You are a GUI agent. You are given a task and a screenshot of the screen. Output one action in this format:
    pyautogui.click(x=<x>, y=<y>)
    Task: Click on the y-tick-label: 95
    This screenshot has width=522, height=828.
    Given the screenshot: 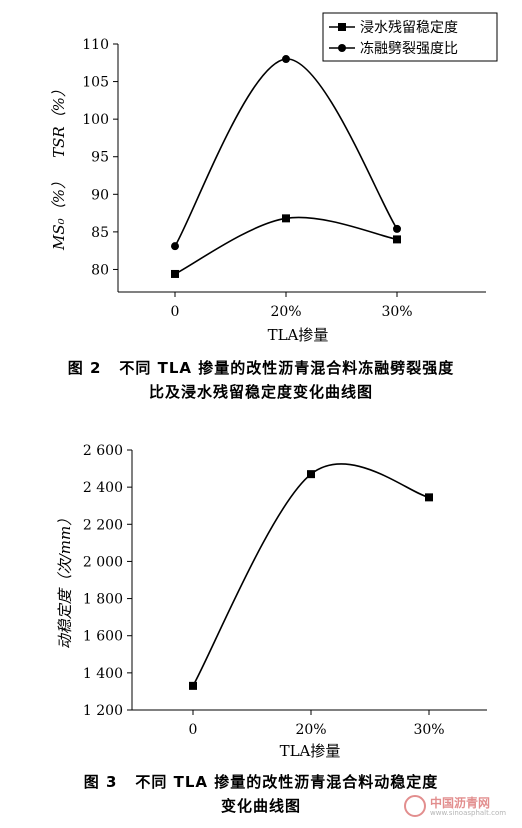 What is the action you would take?
    pyautogui.click(x=100, y=158)
    